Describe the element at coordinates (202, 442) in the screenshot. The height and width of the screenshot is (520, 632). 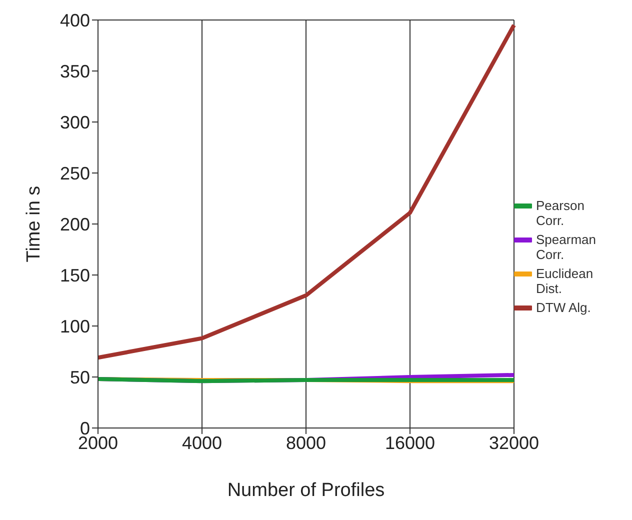
I see `x-tick-label: 4000` at that location.